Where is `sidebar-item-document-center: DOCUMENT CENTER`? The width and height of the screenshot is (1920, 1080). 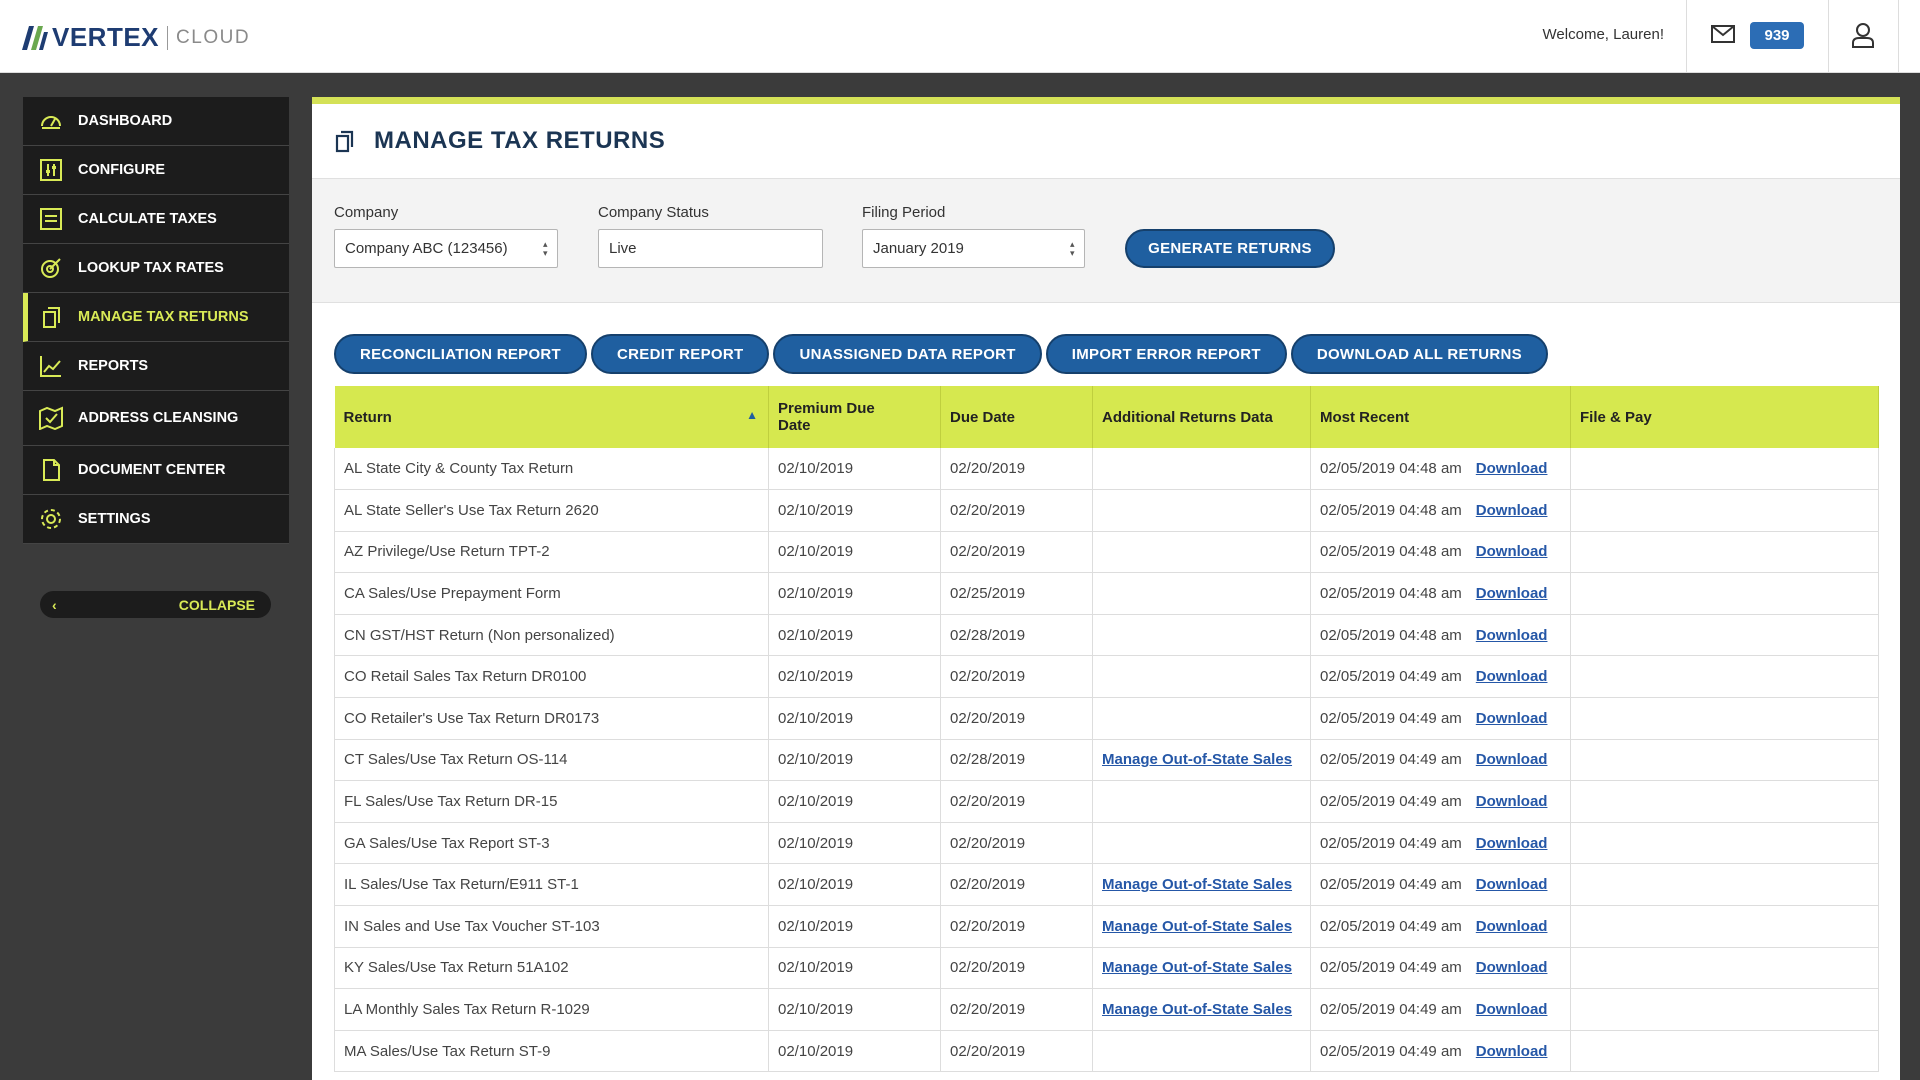 sidebar-item-document-center: DOCUMENT CENTER is located at coordinates (156, 470).